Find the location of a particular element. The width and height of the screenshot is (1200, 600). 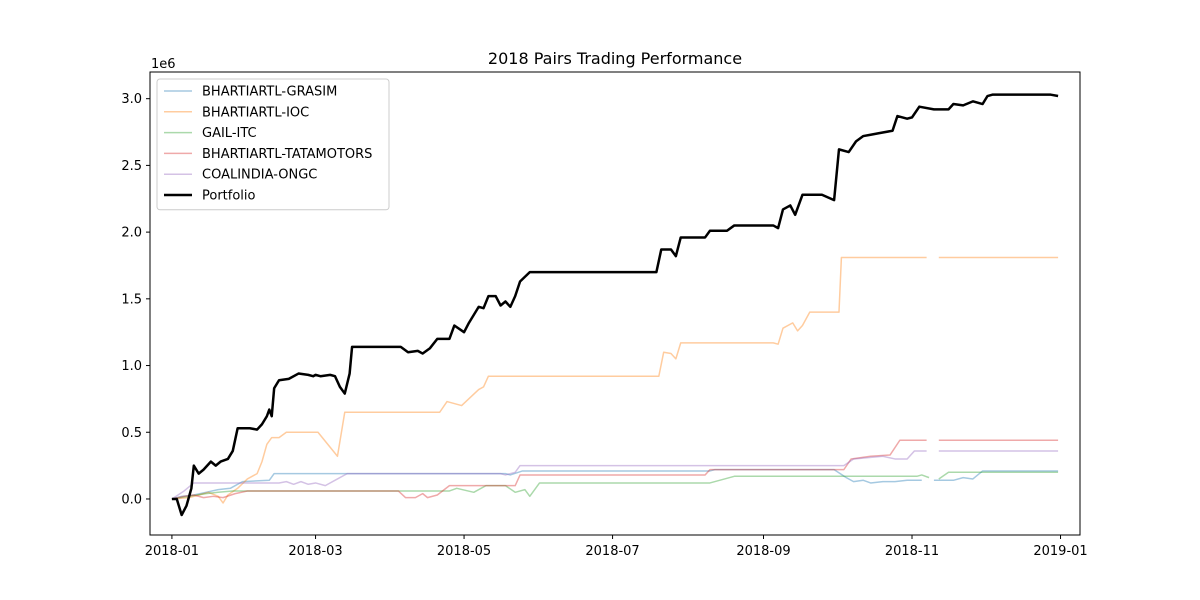

legend-box is located at coordinates (273, 144).